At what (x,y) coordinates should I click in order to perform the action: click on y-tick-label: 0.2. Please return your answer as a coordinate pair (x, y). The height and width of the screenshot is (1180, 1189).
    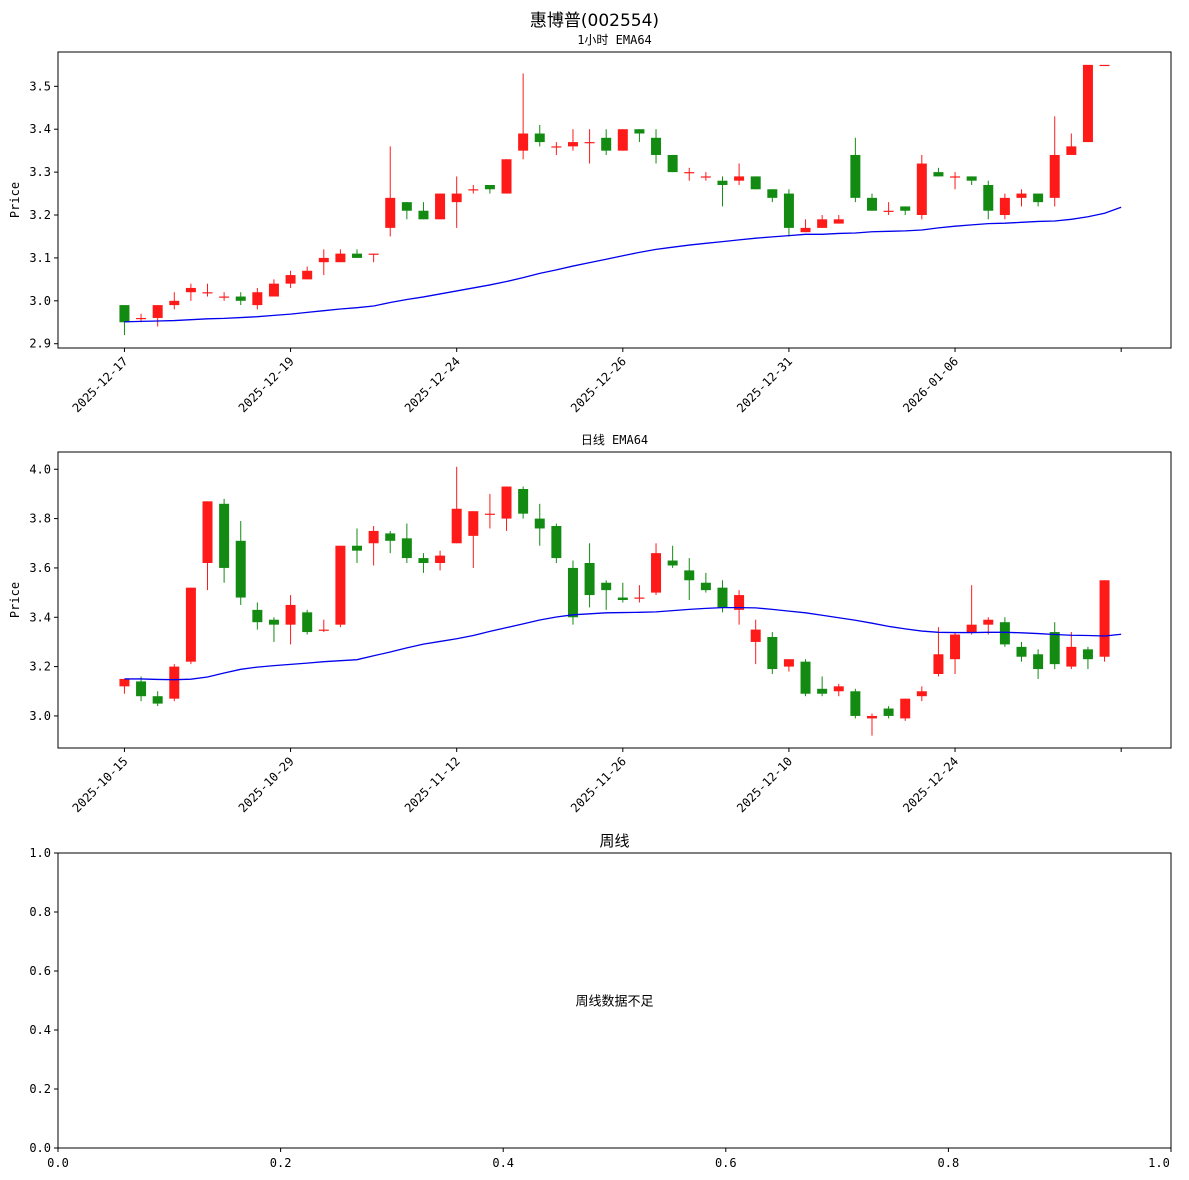
    Looking at the image, I should click on (40, 1089).